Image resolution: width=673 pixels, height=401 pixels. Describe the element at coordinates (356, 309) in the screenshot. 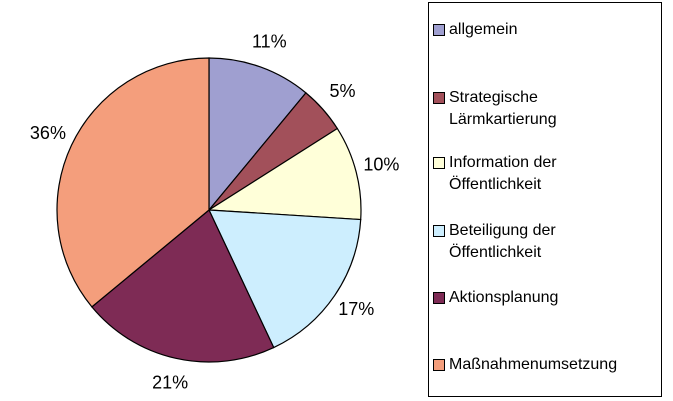

I see `data-label: 17%` at that location.